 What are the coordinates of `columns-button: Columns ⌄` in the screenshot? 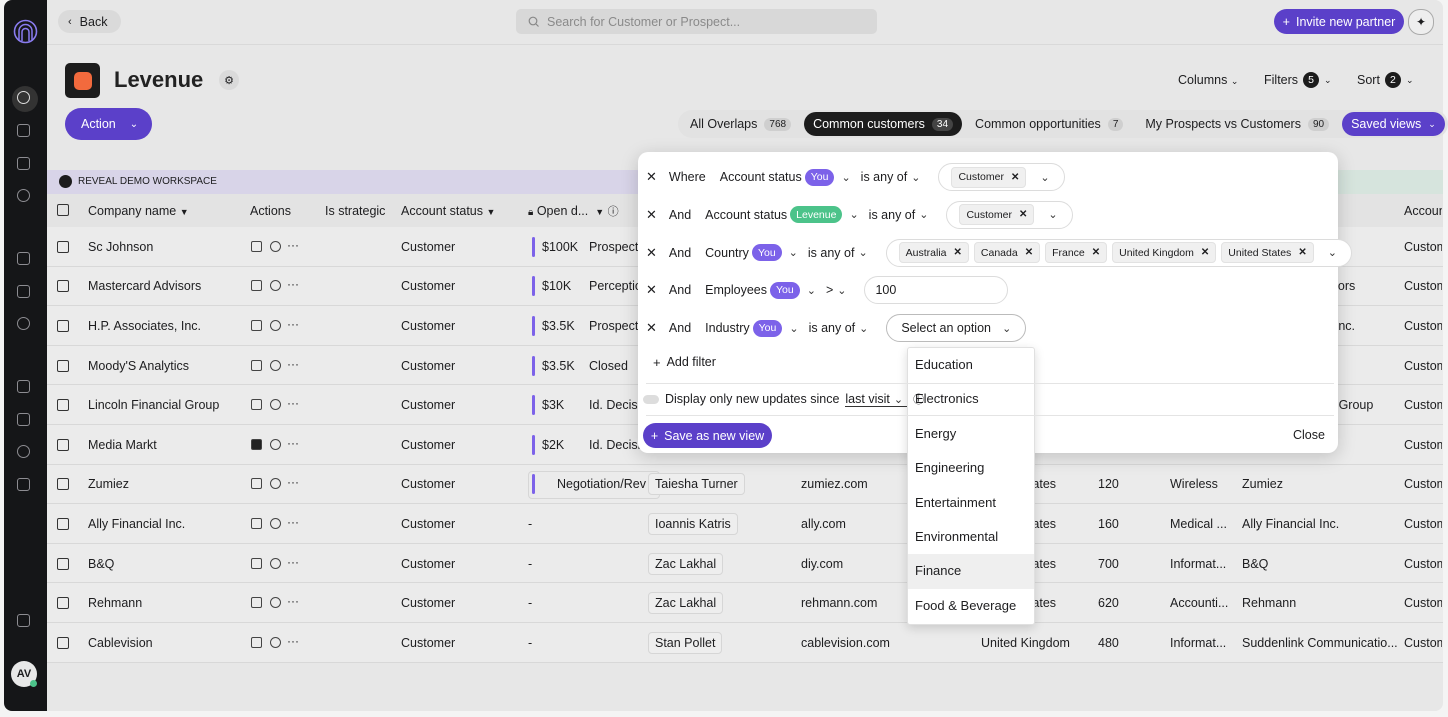 It's located at (1208, 80).